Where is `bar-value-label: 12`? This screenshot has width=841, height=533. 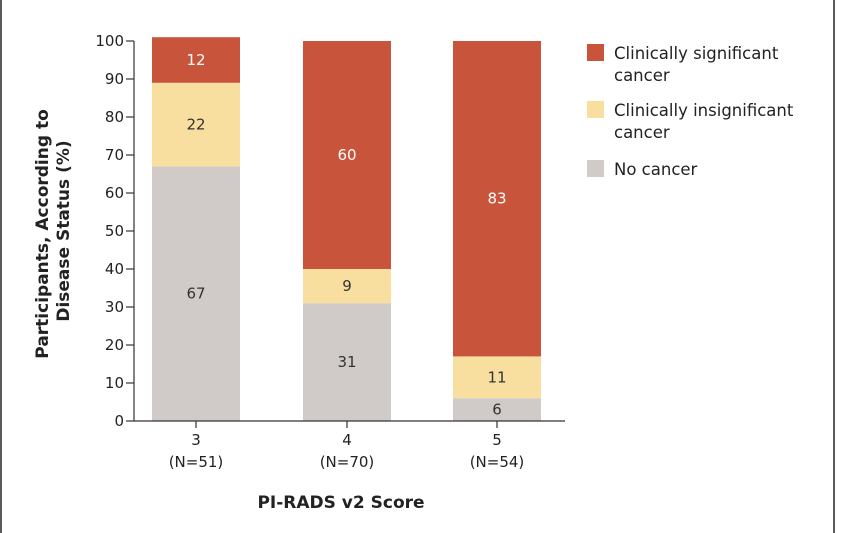
bar-value-label: 12 is located at coordinates (195, 60).